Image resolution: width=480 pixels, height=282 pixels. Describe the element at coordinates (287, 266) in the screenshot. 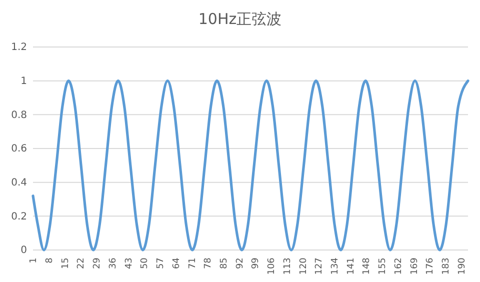

I see `x-tick-label: 113` at that location.